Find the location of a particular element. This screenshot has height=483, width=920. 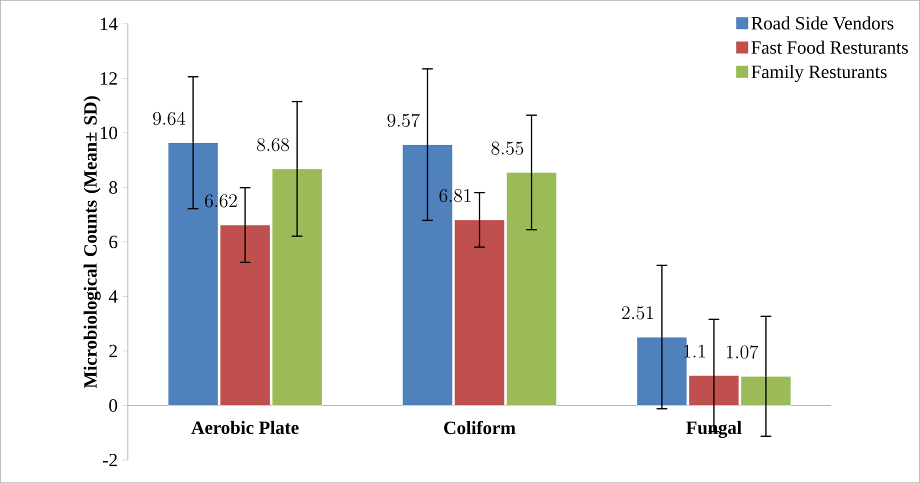

y-axis-title: Microbiological Counts (Mean± SD) is located at coordinates (92, 242).